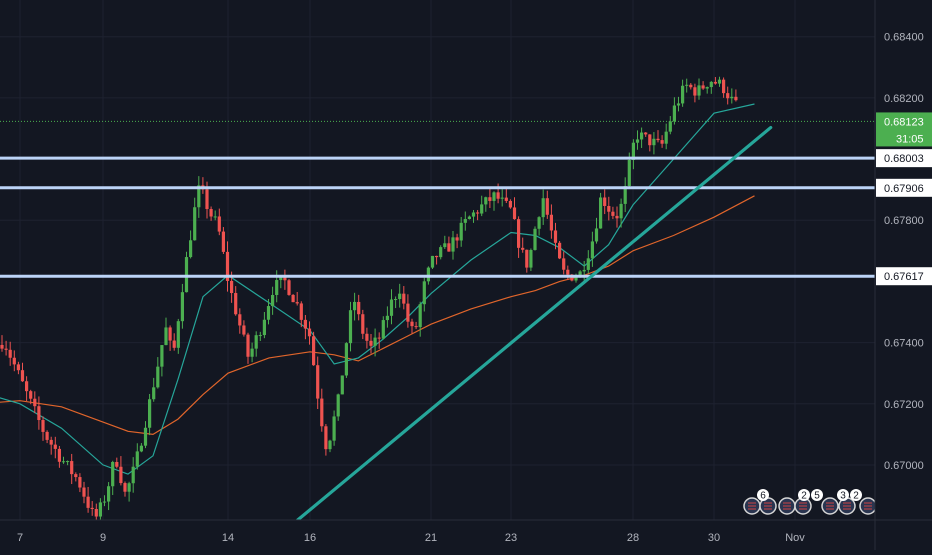  What do you see at coordinates (904, 405) in the screenshot?
I see `y-tick-label: 0.67200` at bounding box center [904, 405].